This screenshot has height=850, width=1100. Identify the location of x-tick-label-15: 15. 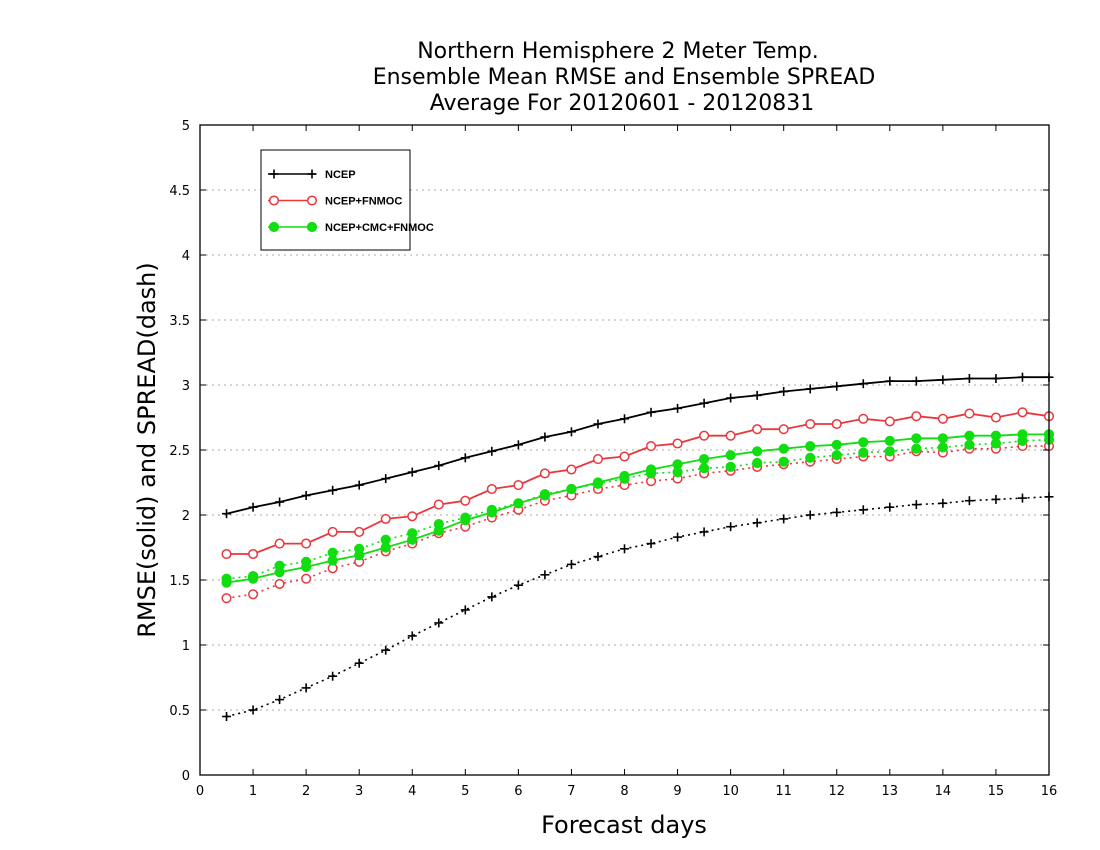
(996, 791).